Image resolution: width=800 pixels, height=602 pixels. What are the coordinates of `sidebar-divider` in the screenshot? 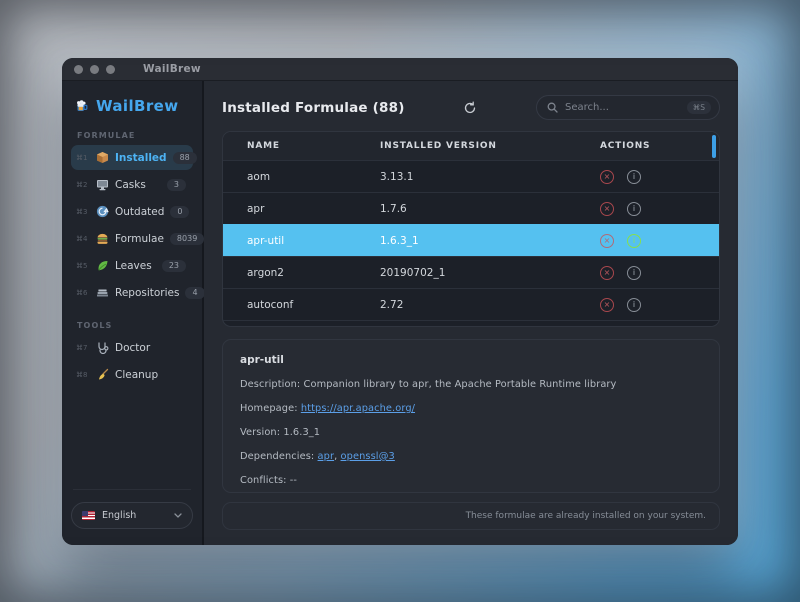 It's located at (132, 489).